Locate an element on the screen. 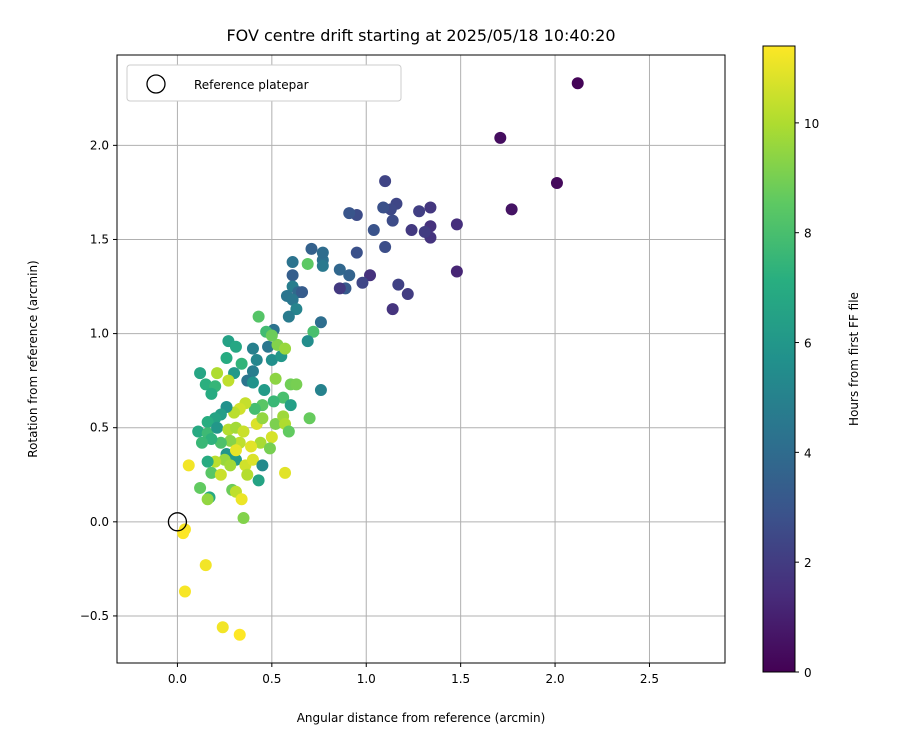  y-axis-ticks: −0.5 0.0 0.5 1.0 1.5 2.0 is located at coordinates (98, 380).